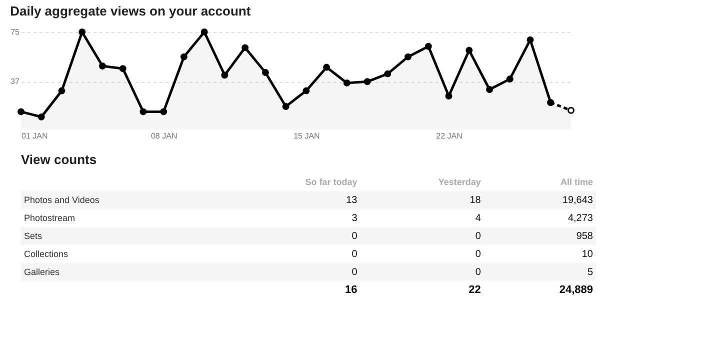 This screenshot has width=720, height=343. Describe the element at coordinates (355, 218) in the screenshot. I see `data-label: 3` at that location.